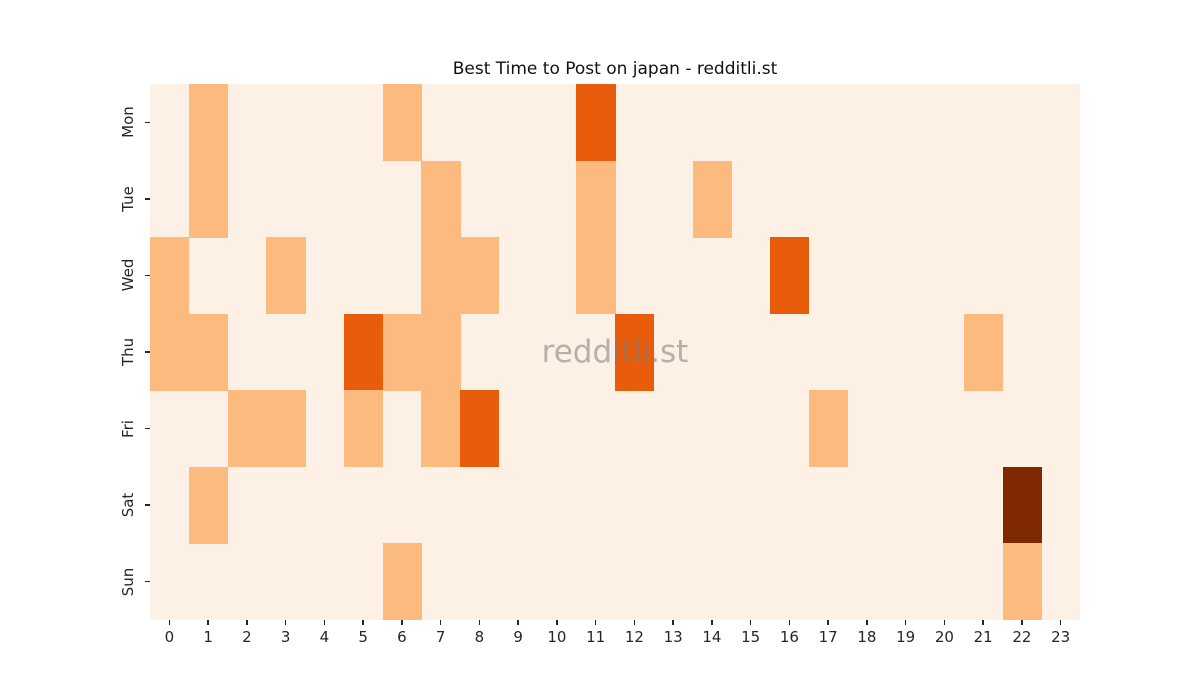  What do you see at coordinates (1061, 637) in the screenshot?
I see `x-axis-label-23: 23` at bounding box center [1061, 637].